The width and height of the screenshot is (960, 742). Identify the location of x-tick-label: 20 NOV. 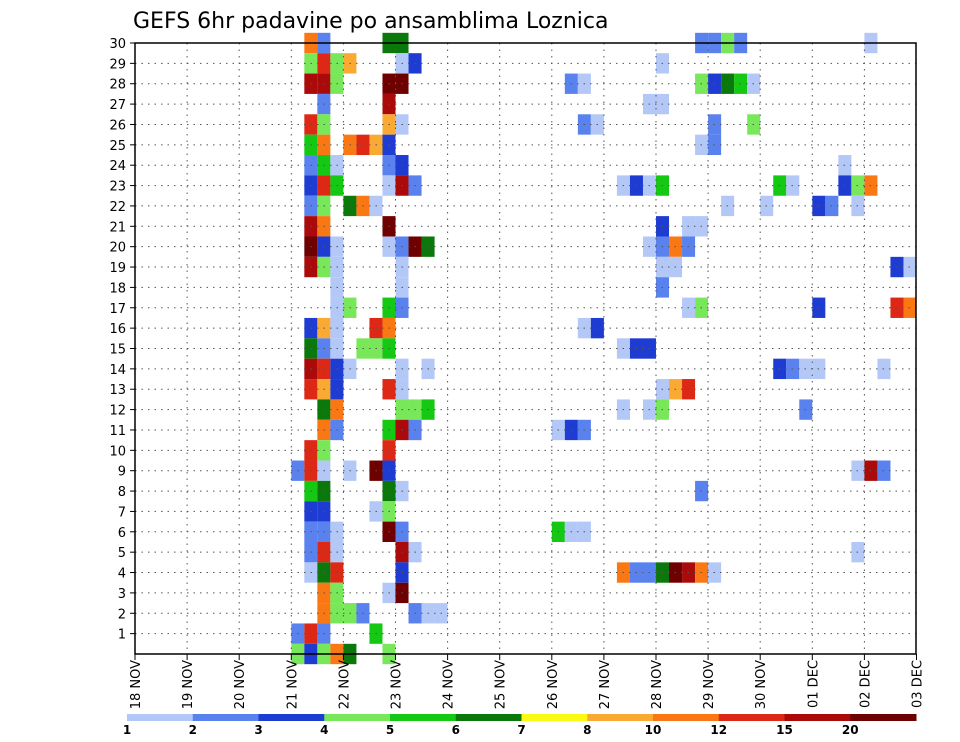
(240, 684).